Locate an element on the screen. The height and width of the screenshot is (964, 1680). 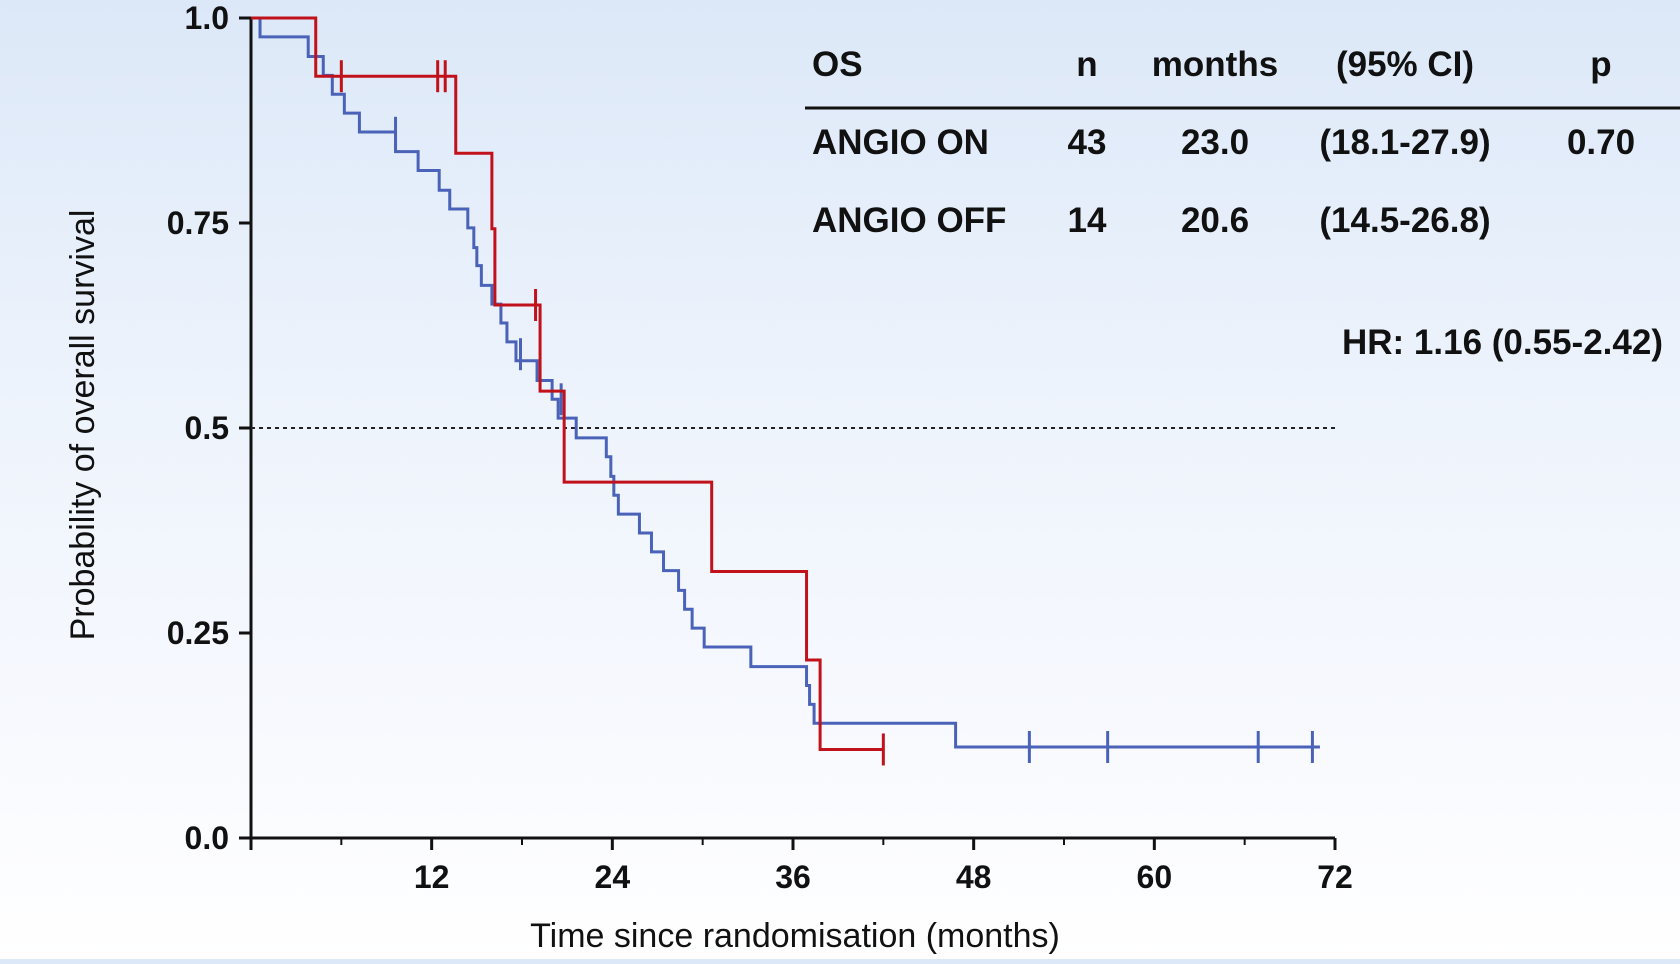
y-tick-label: 0.75 is located at coordinates (198, 223).